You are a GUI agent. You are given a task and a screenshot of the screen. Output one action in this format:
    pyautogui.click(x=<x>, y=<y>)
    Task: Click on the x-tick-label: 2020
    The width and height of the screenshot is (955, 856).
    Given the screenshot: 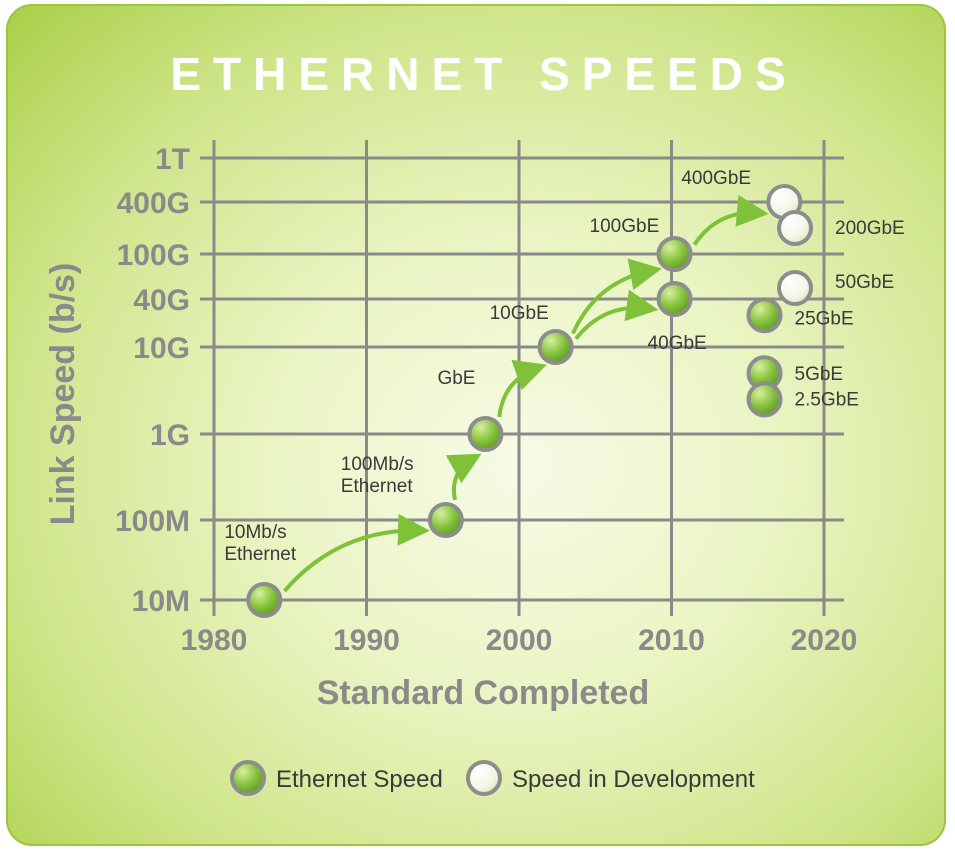 What is the action you would take?
    pyautogui.click(x=824, y=640)
    